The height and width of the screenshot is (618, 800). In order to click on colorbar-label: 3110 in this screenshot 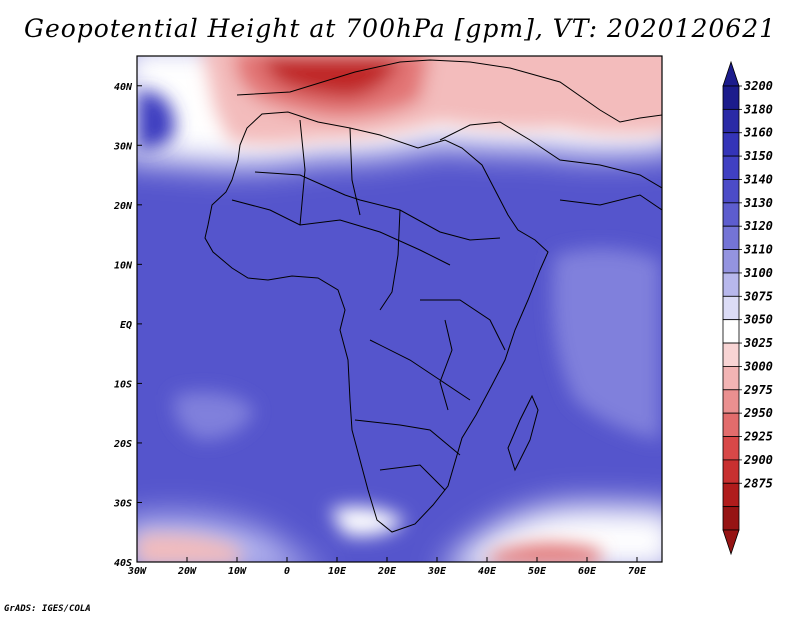, I will do `click(758, 250)`.